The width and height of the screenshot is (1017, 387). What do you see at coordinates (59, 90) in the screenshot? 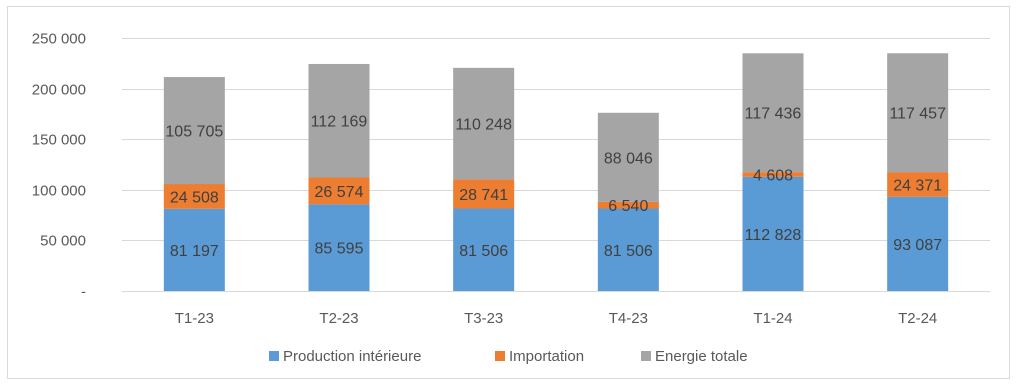
I see `y-tick-label: 200 000` at bounding box center [59, 90].